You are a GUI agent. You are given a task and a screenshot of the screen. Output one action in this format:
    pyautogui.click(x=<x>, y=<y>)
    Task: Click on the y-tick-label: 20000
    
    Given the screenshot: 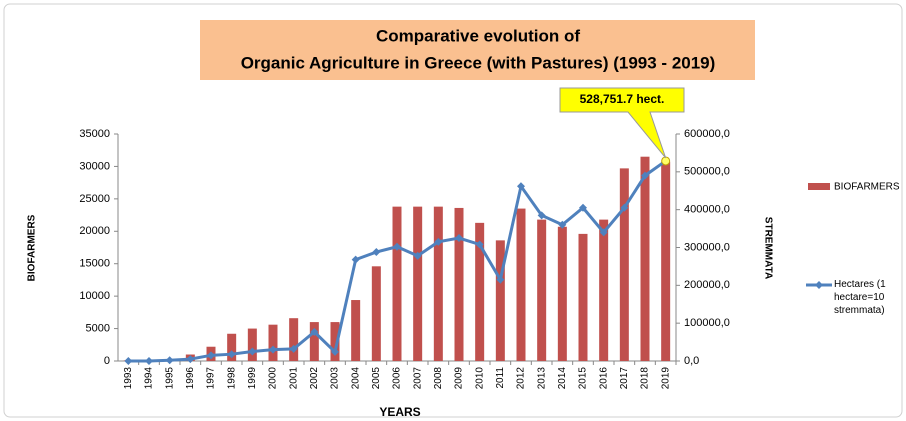 What is the action you would take?
    pyautogui.click(x=94, y=231)
    